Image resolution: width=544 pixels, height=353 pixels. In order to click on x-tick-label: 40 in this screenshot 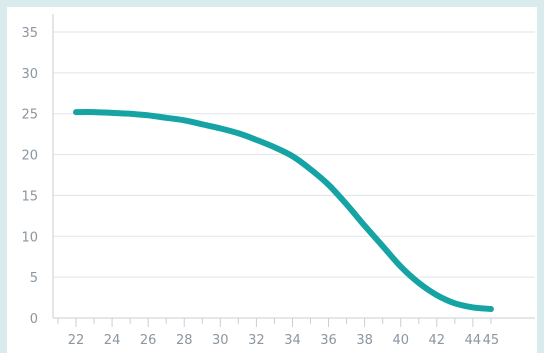, I will do `click(400, 340)`.